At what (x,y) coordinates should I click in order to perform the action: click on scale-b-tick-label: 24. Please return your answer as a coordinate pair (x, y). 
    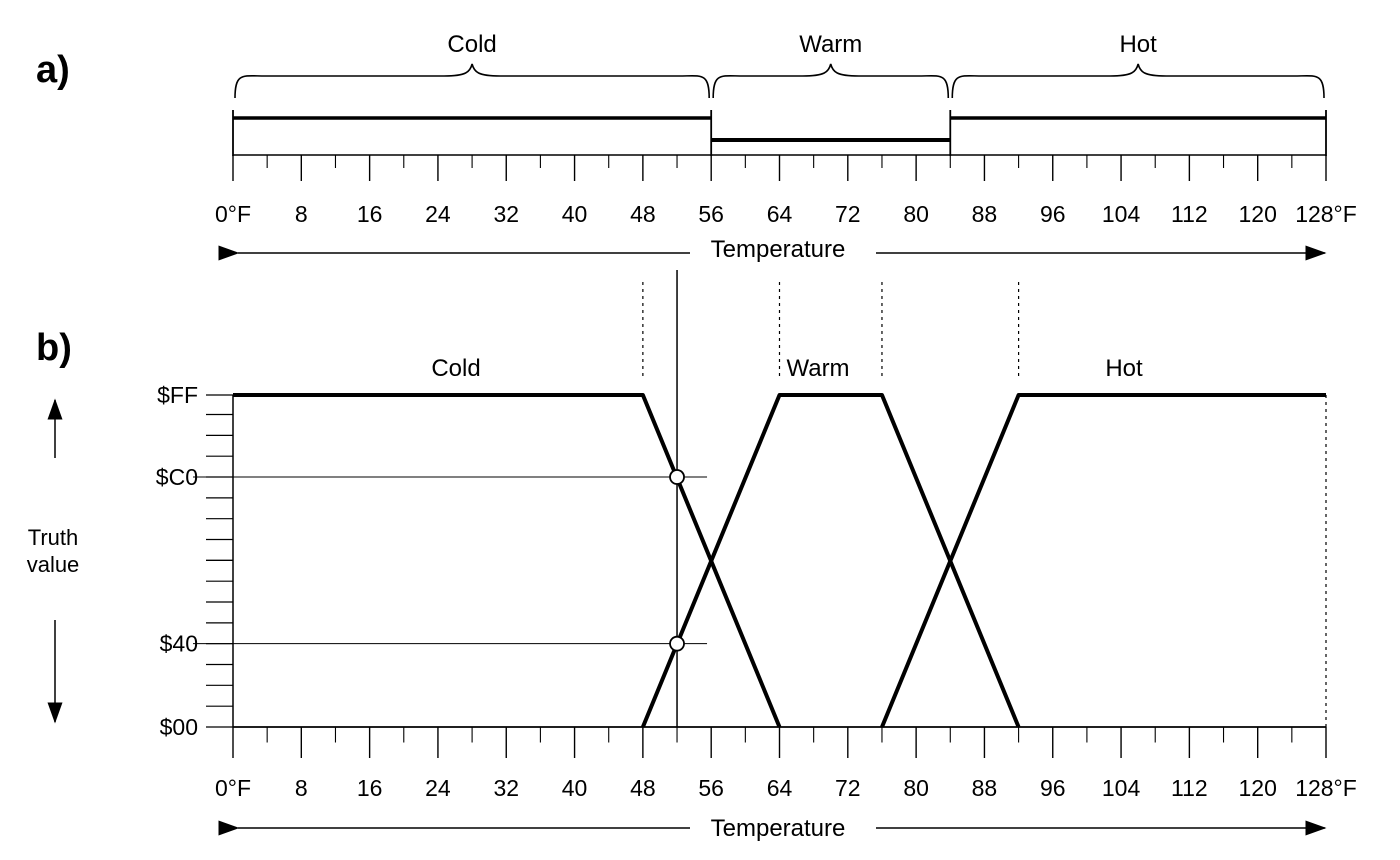
    Looking at the image, I should click on (438, 788).